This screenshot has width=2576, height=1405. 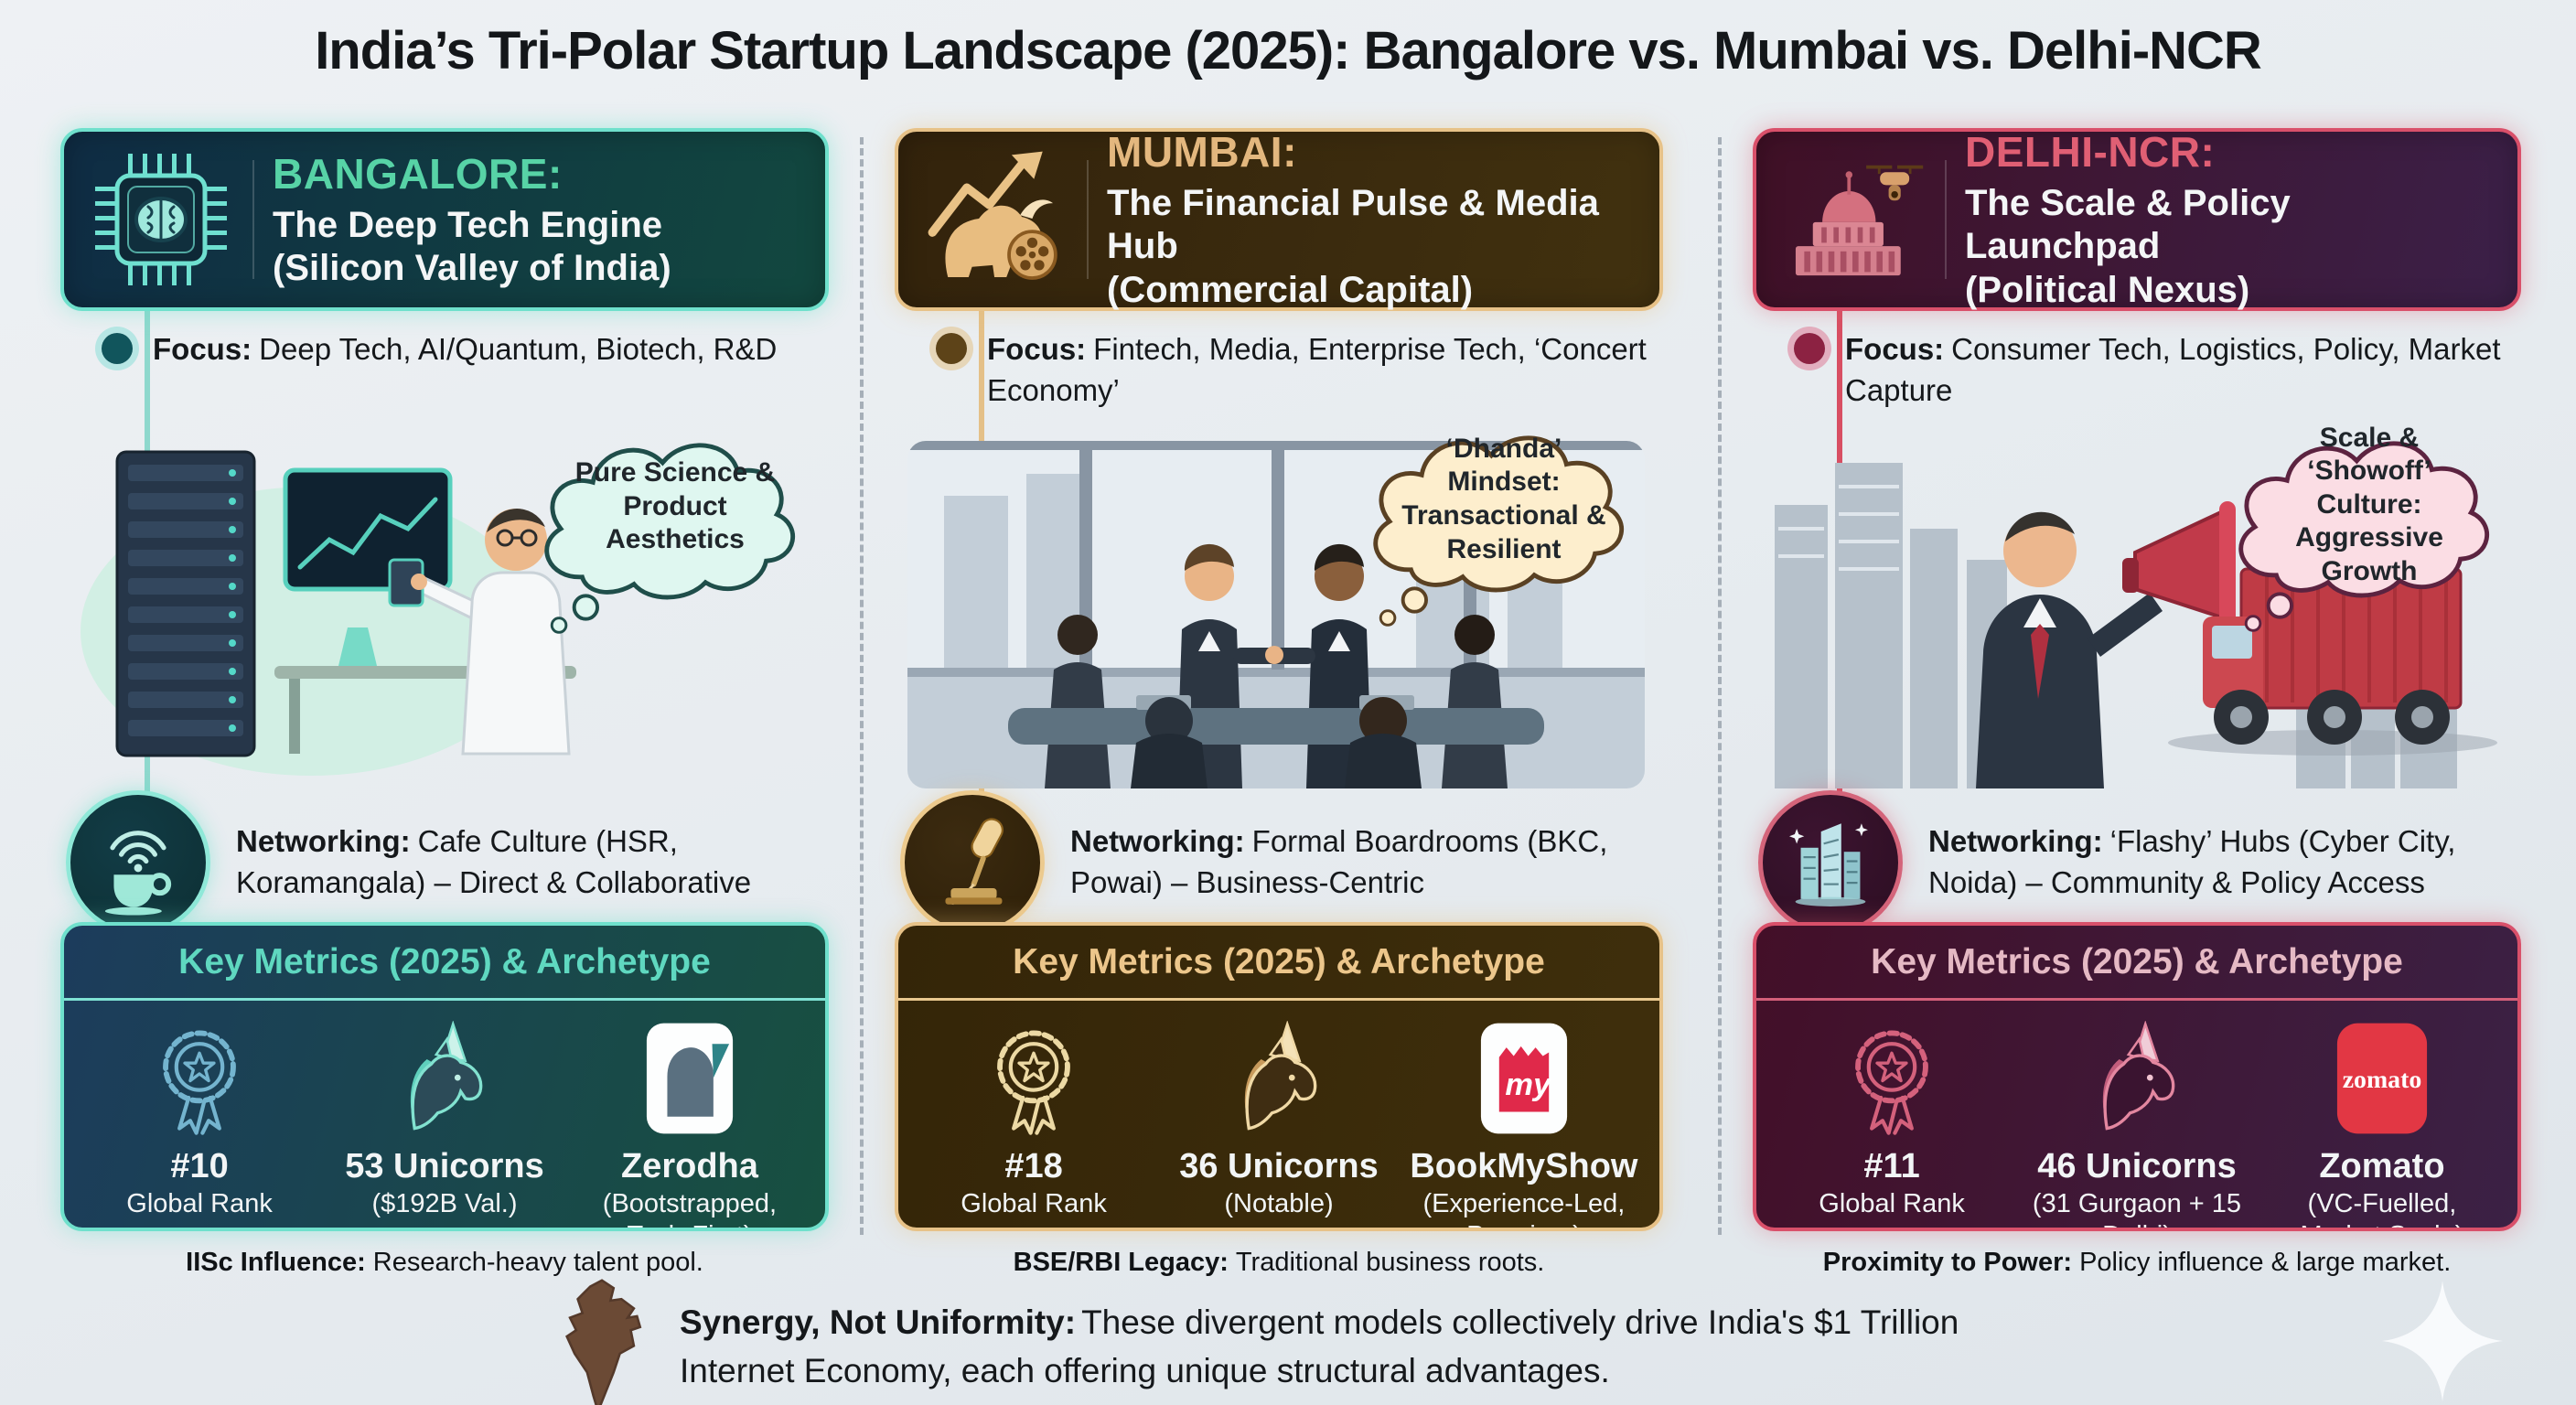 I want to click on metric-unicorns: 36 Unicorns (Notable), so click(x=1279, y=1124).